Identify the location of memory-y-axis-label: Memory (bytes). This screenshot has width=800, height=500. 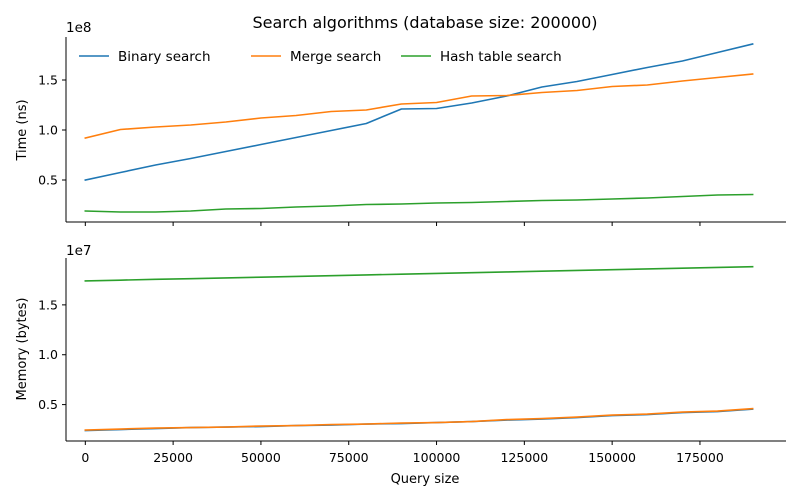
(22, 349).